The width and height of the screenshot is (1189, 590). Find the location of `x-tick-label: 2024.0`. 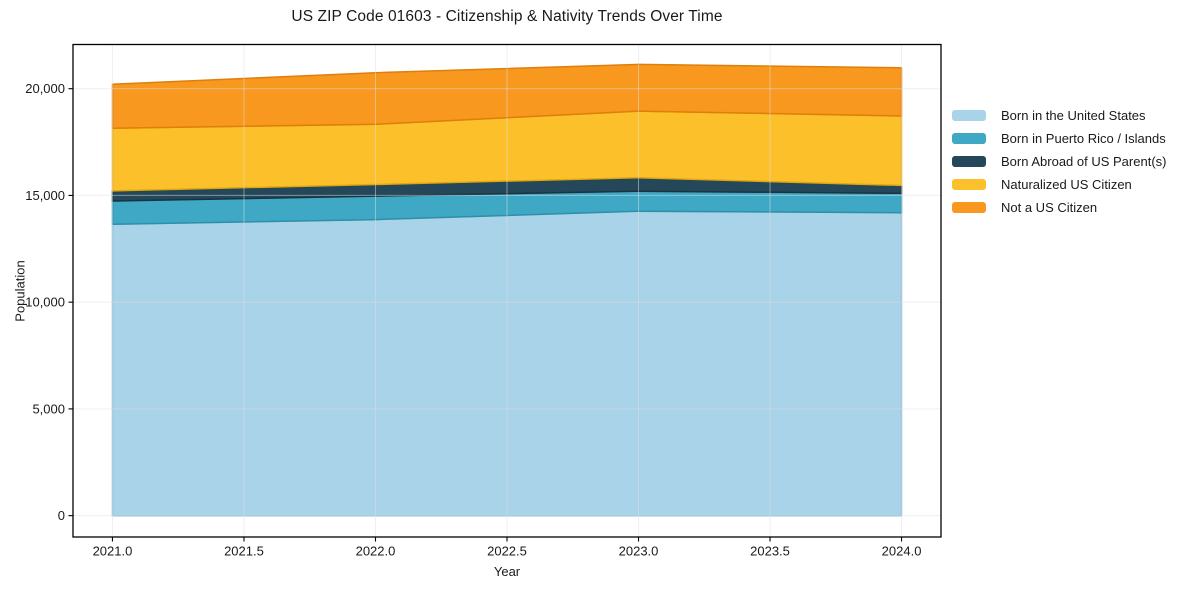

x-tick-label: 2024.0 is located at coordinates (902, 551).